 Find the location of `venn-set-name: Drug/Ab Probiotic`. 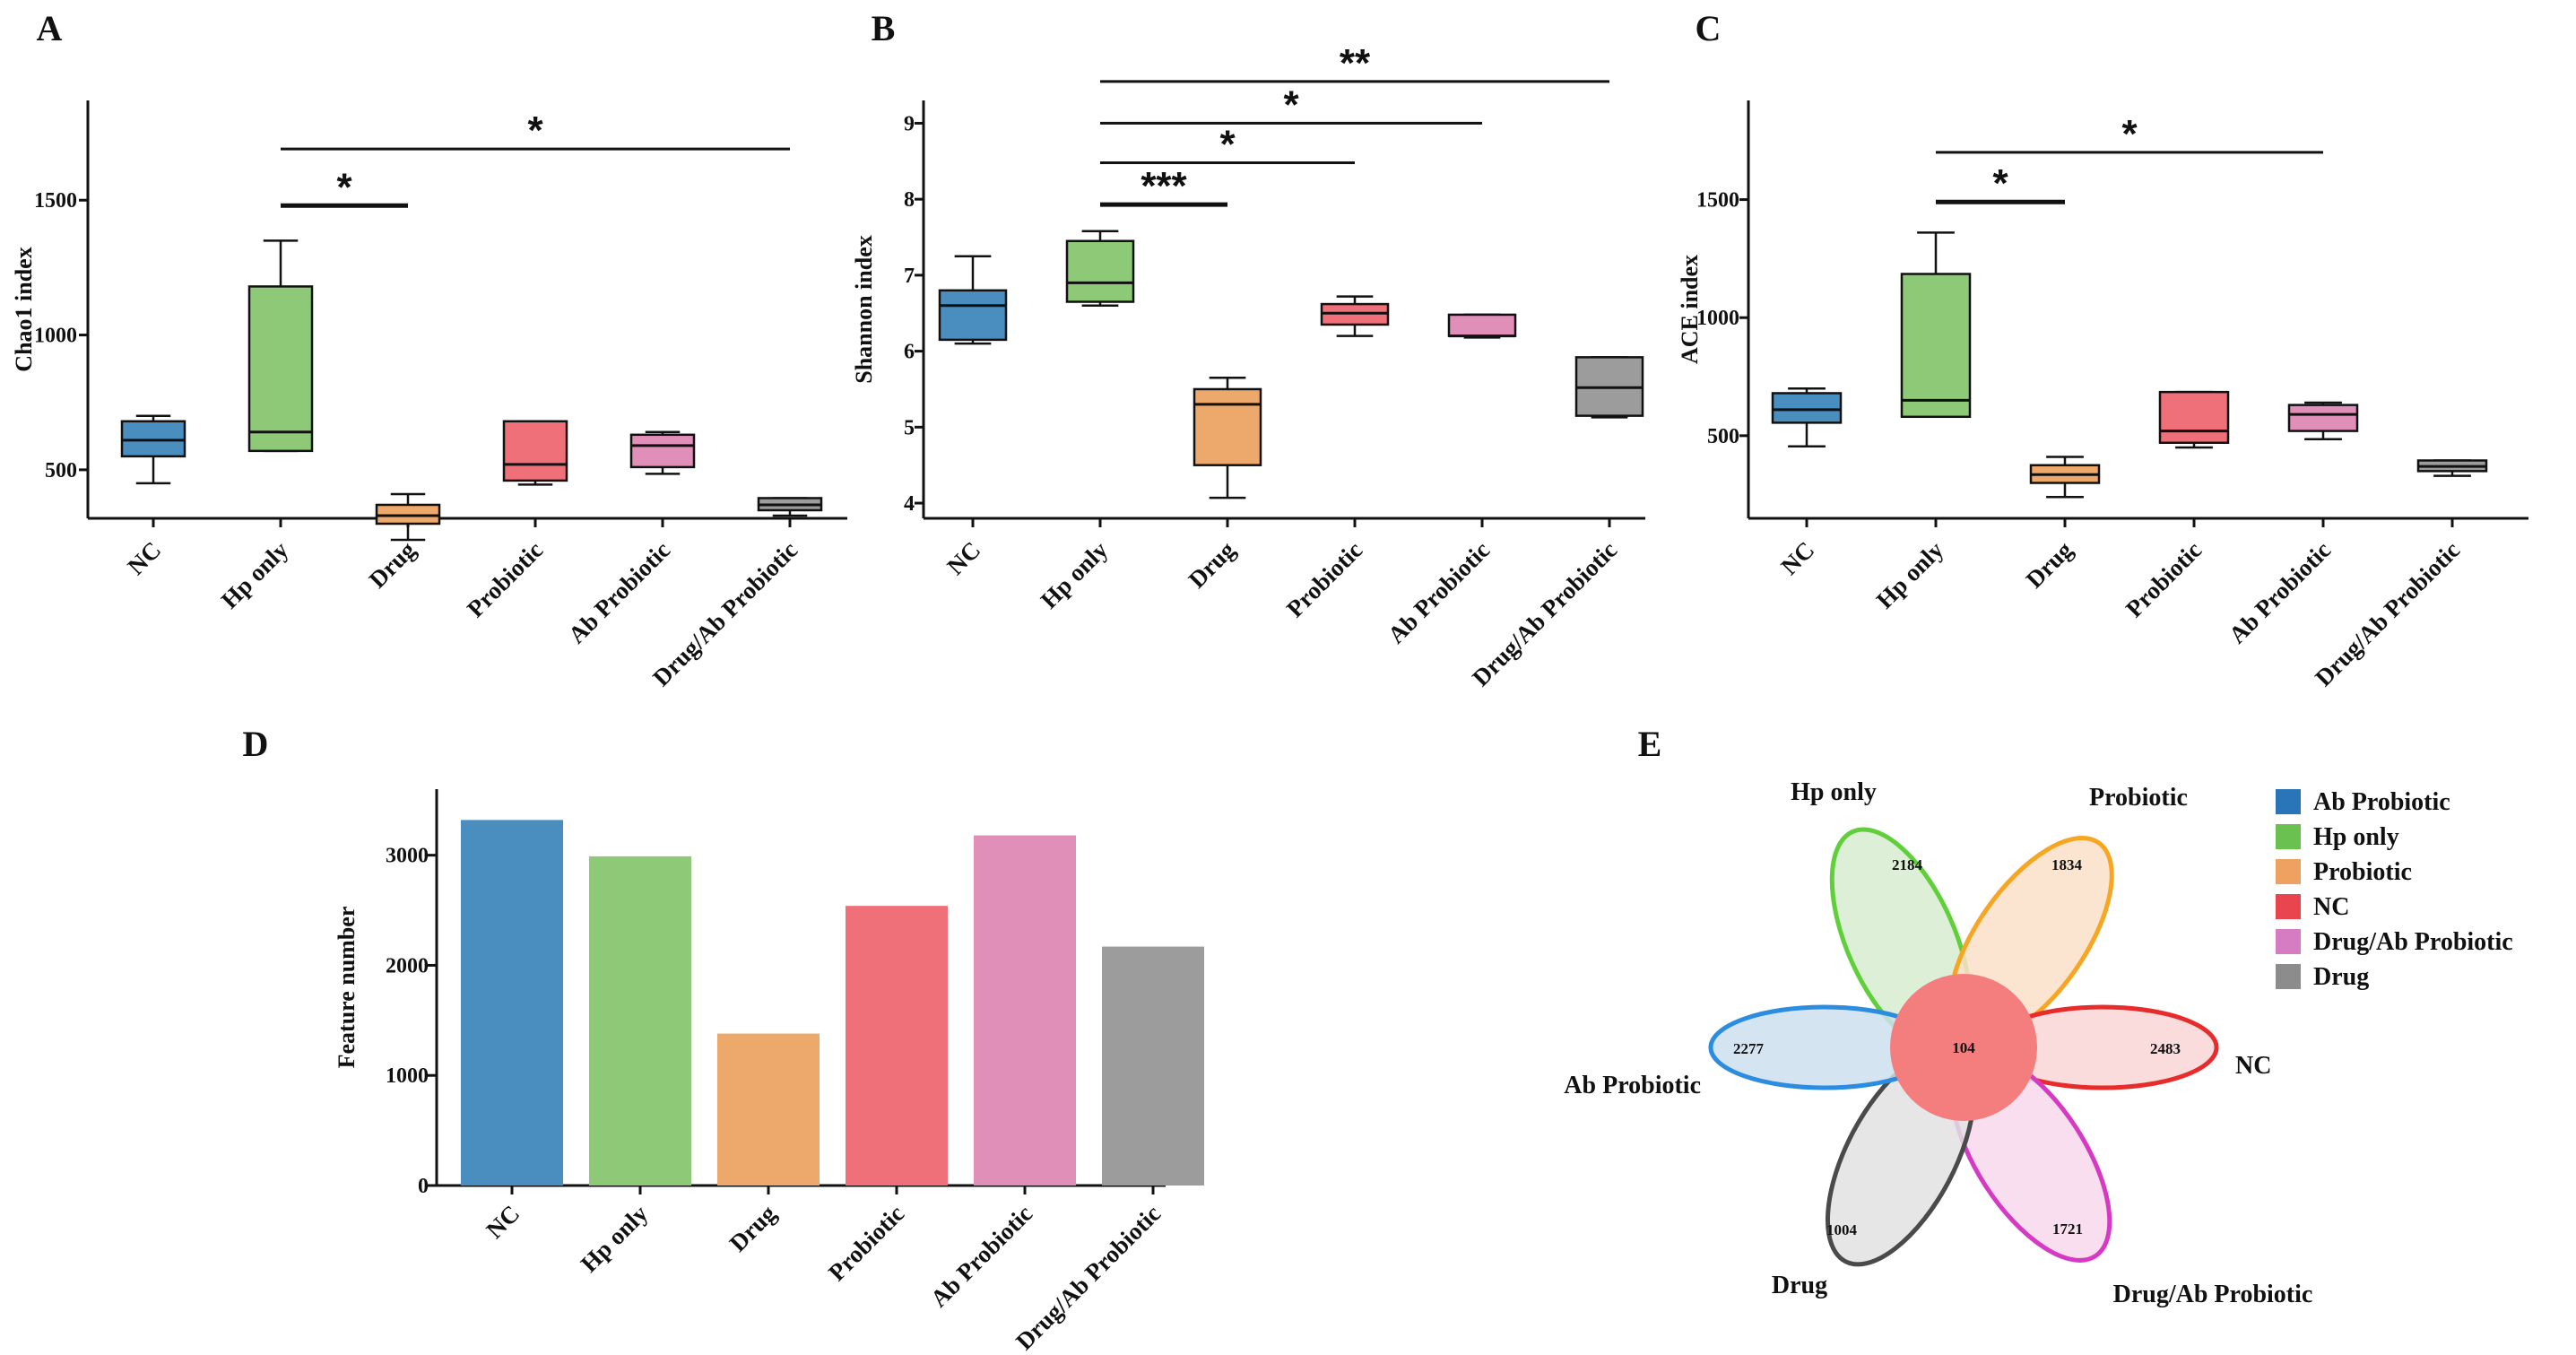

venn-set-name: Drug/Ab Probiotic is located at coordinates (2213, 1294).